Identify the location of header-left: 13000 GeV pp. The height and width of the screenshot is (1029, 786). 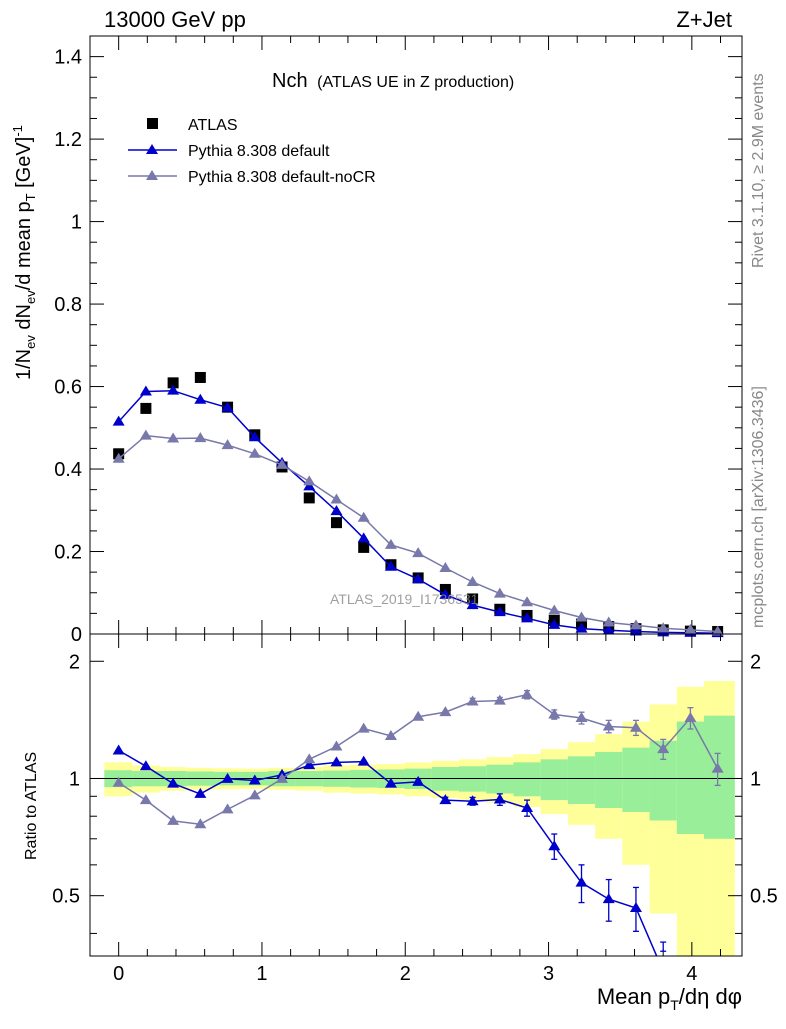
(175, 19).